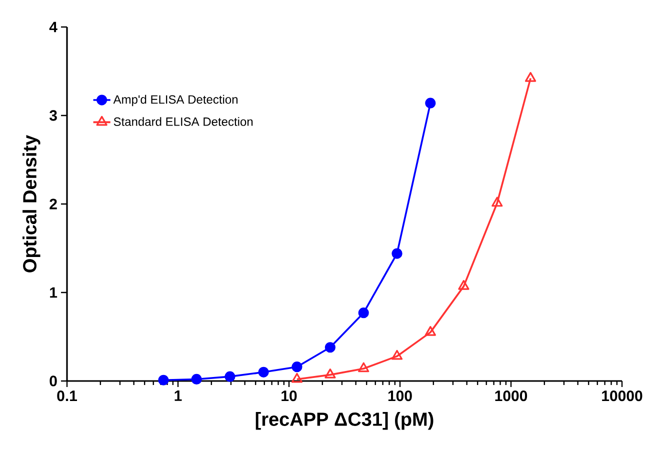  I want to click on x-tick-label: 1000, so click(511, 396).